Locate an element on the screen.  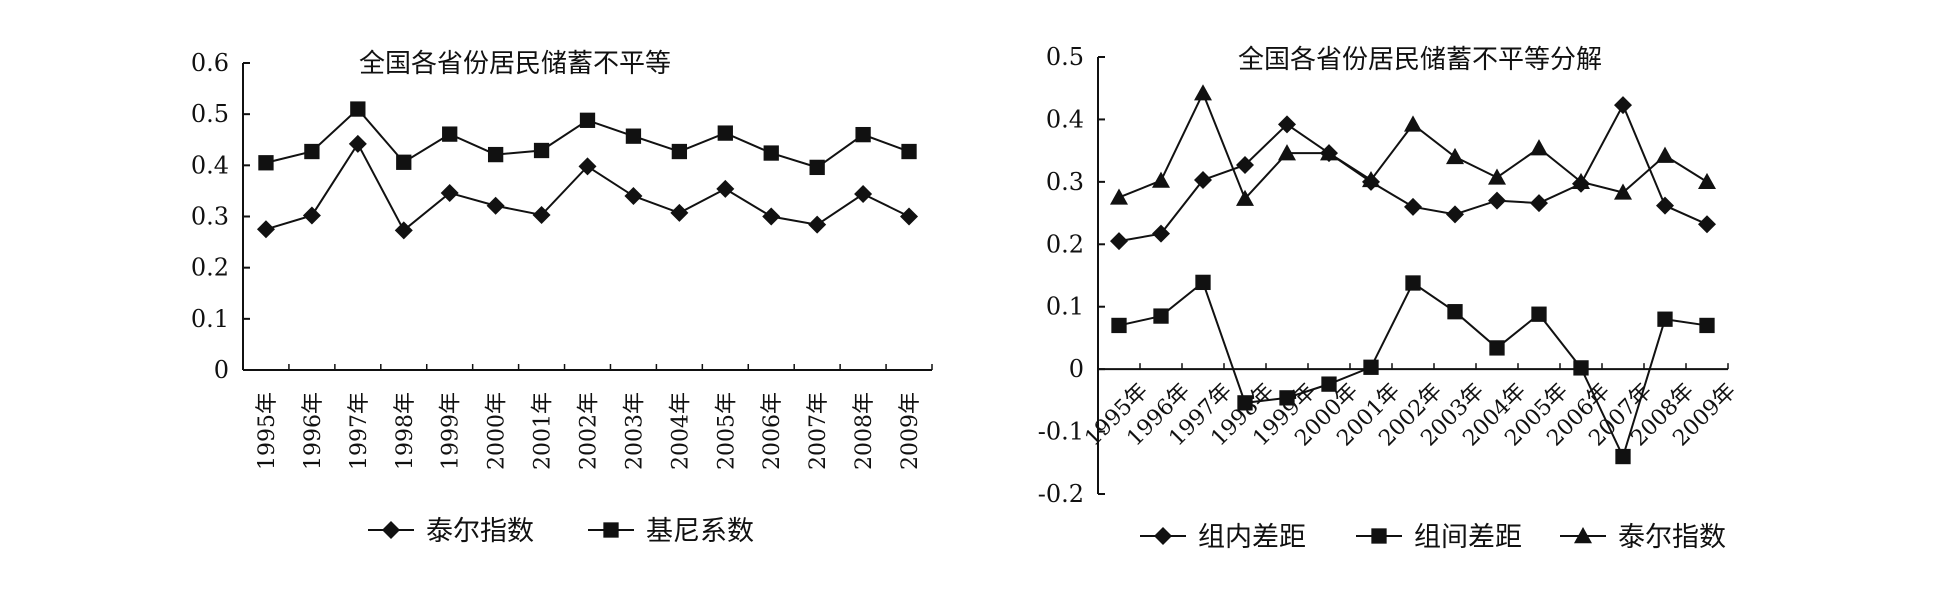
y-tick-label: -0.2 is located at coordinates (1061, 494).